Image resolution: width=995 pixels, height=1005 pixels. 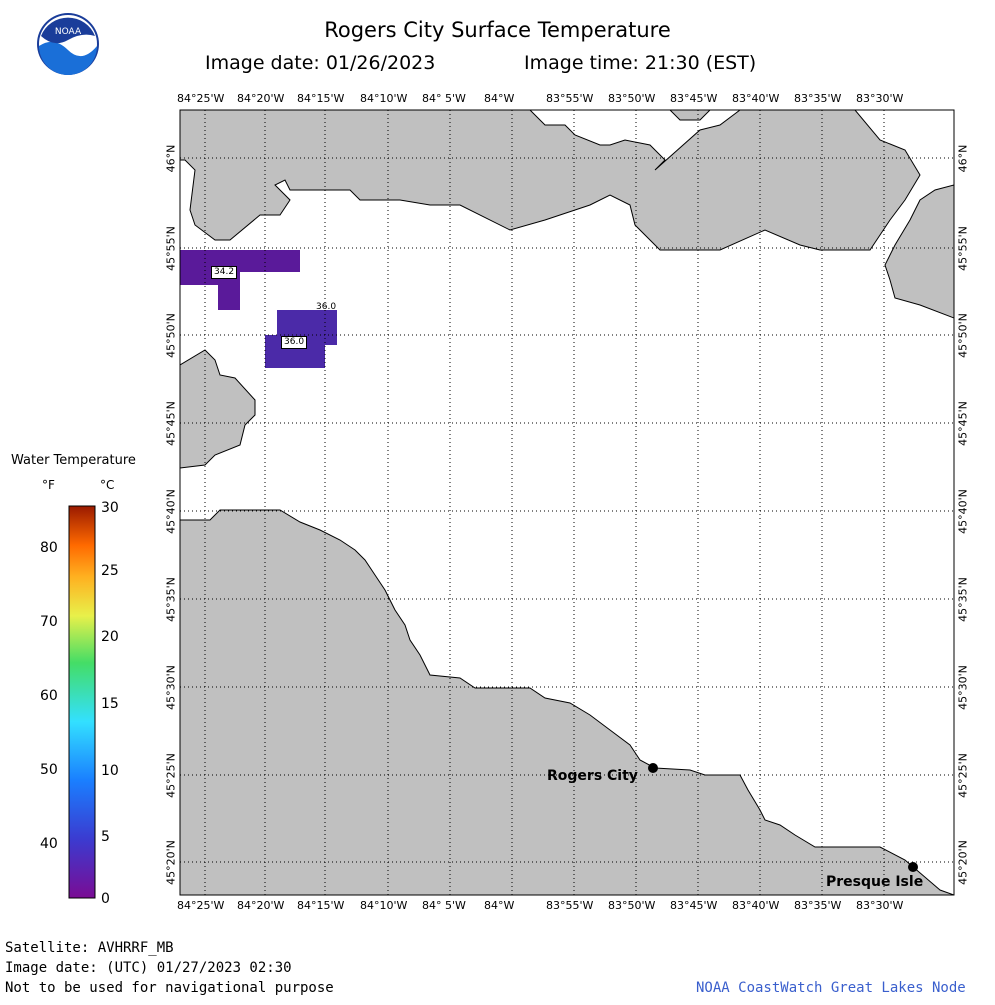 What do you see at coordinates (110, 637) in the screenshot?
I see `legend-c-tick: 20` at bounding box center [110, 637].